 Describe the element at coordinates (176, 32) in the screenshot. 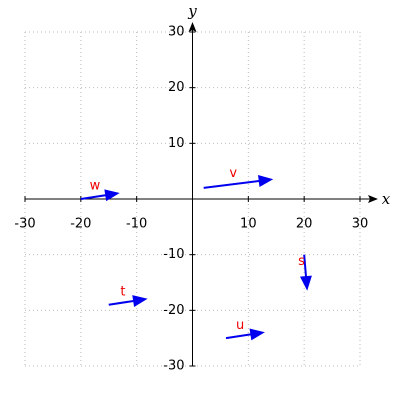

I see `y-tick-label: 30` at that location.